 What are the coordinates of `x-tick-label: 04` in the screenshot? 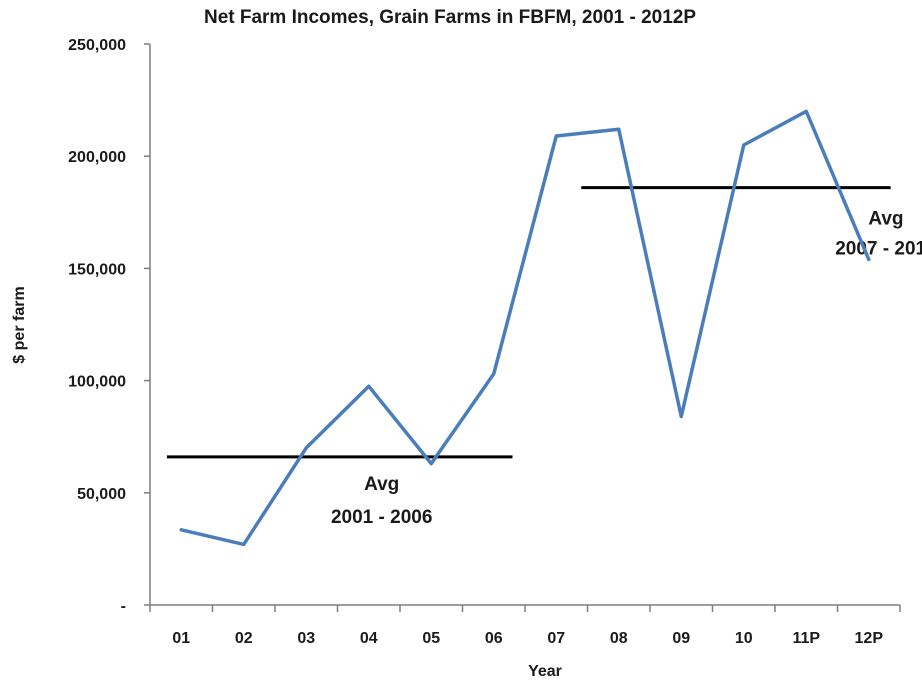 It's located at (369, 638).